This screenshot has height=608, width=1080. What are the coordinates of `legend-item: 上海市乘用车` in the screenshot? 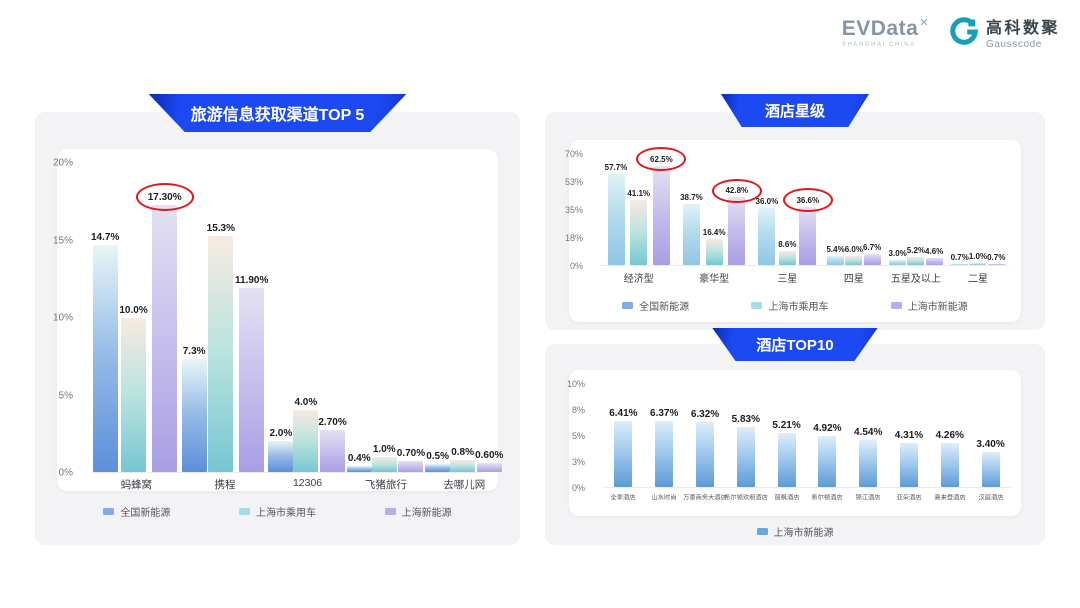 It's located at (789, 305).